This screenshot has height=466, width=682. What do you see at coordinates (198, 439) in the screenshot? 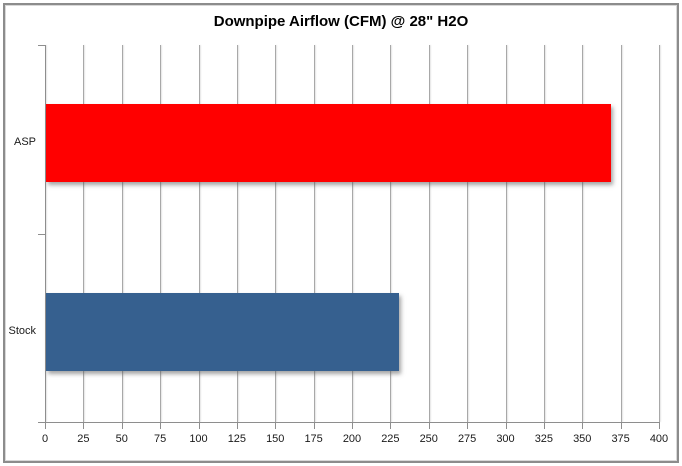
I see `x-tick-label: 100` at bounding box center [198, 439].